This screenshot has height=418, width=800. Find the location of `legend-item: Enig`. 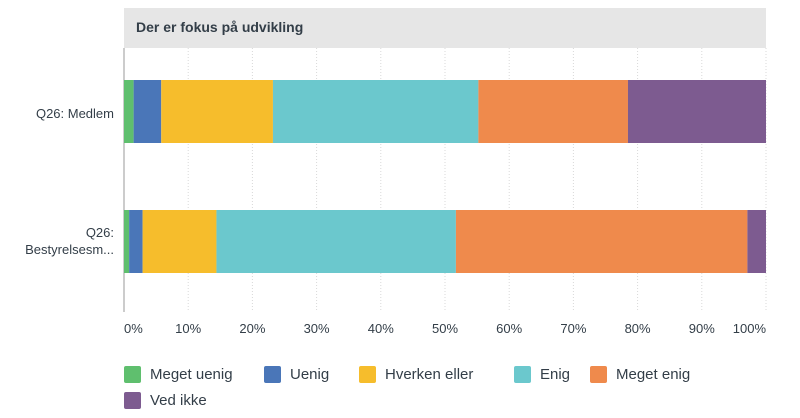

legend-item: Enig is located at coordinates (542, 374).